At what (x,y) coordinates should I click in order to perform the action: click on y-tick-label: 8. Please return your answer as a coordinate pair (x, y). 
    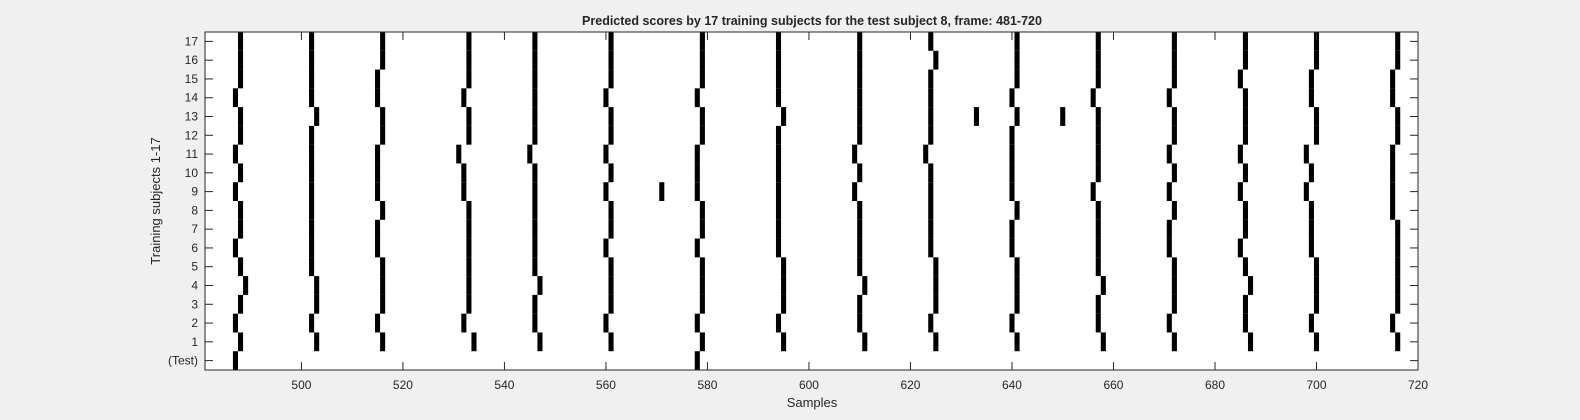
    Looking at the image, I should click on (194, 210).